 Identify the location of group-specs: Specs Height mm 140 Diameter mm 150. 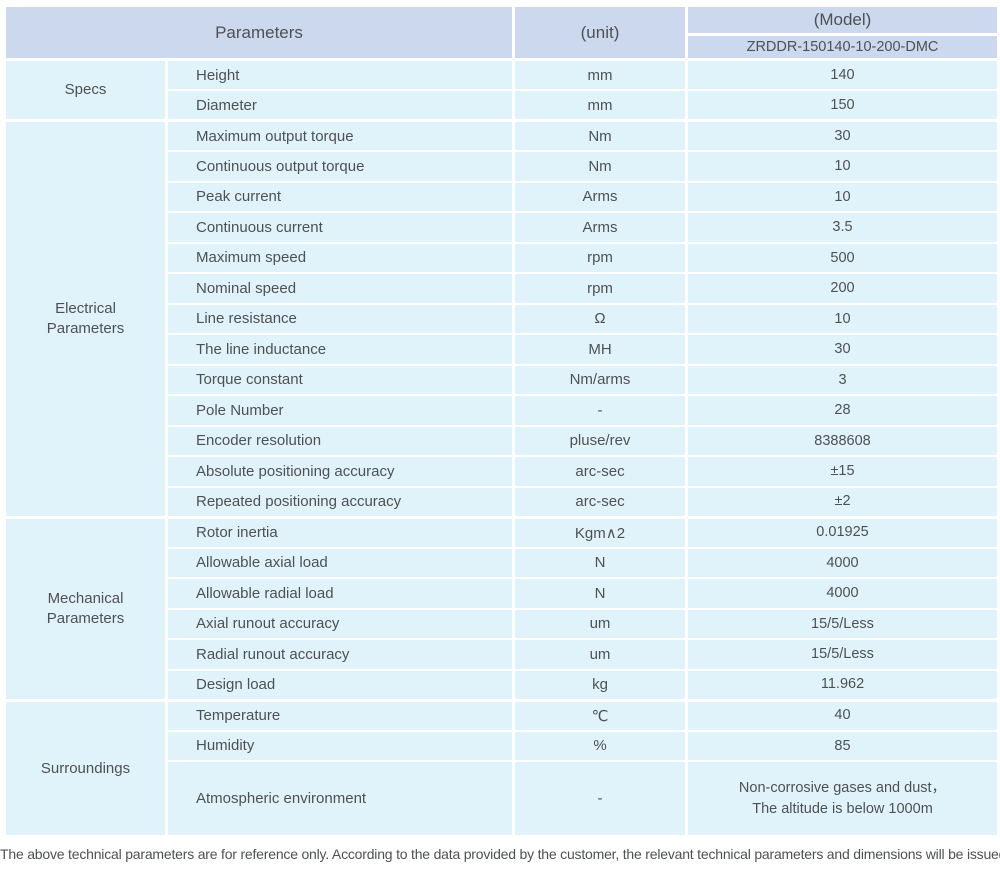
(501, 90).